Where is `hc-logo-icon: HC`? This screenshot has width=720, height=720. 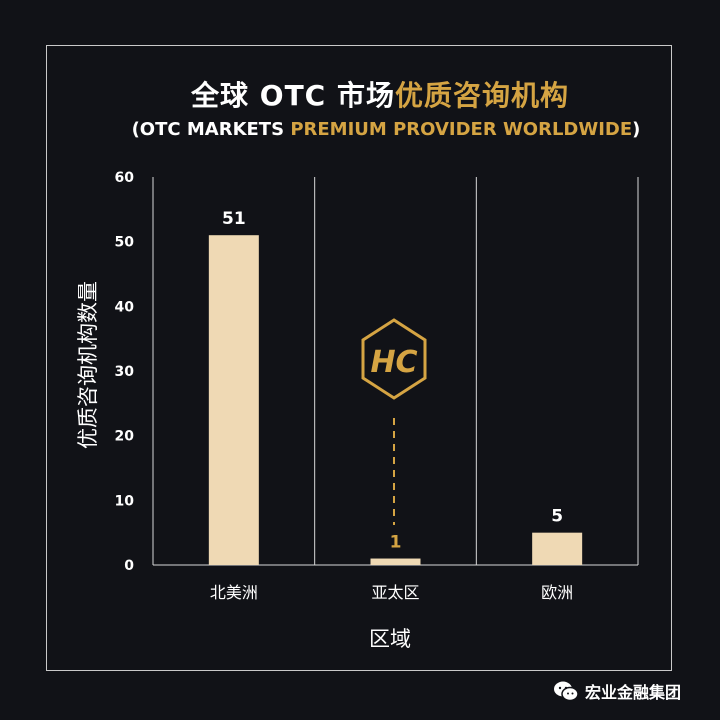 hc-logo-icon: HC is located at coordinates (394, 359).